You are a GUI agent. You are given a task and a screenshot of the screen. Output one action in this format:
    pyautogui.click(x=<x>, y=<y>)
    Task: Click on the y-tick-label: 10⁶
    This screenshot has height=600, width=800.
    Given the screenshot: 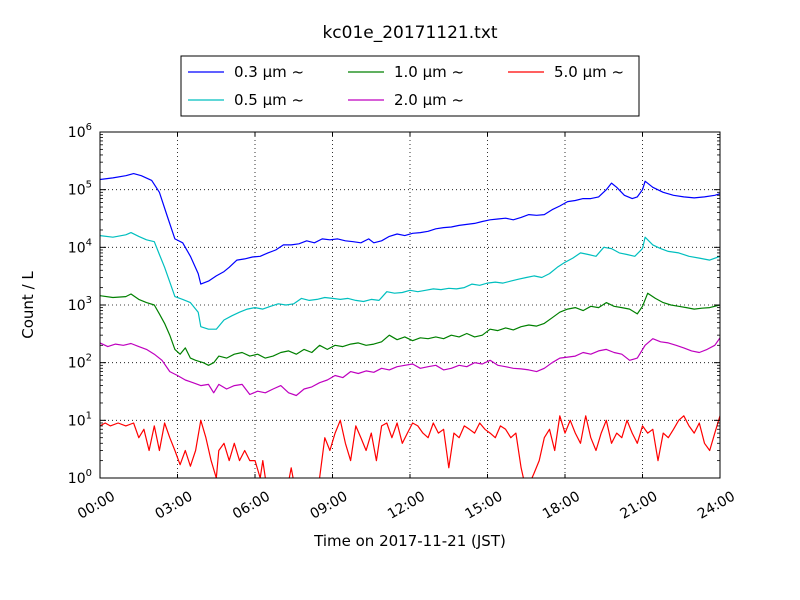 What is the action you would take?
    pyautogui.click(x=80, y=131)
    